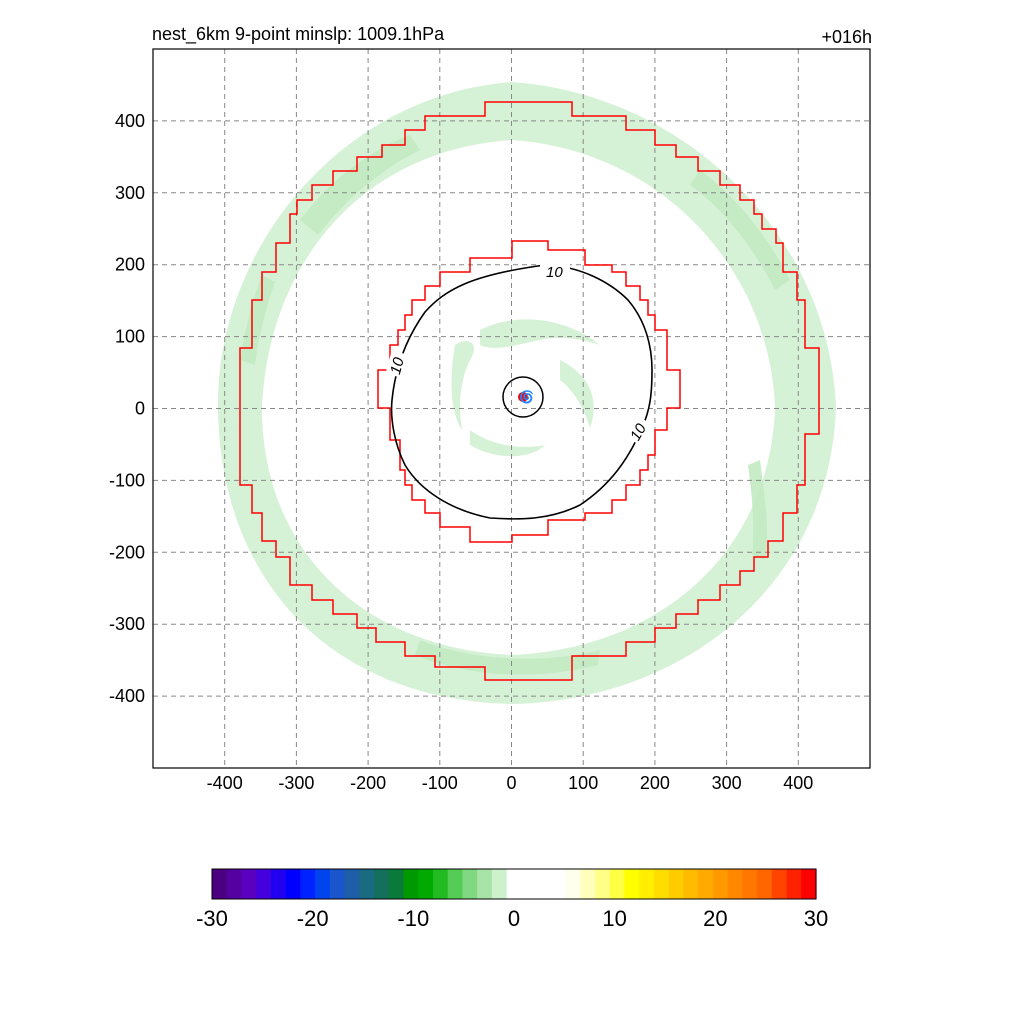 This screenshot has width=1024, height=1024. Describe the element at coordinates (798, 783) in the screenshot. I see `x-tick-label: 400` at that location.